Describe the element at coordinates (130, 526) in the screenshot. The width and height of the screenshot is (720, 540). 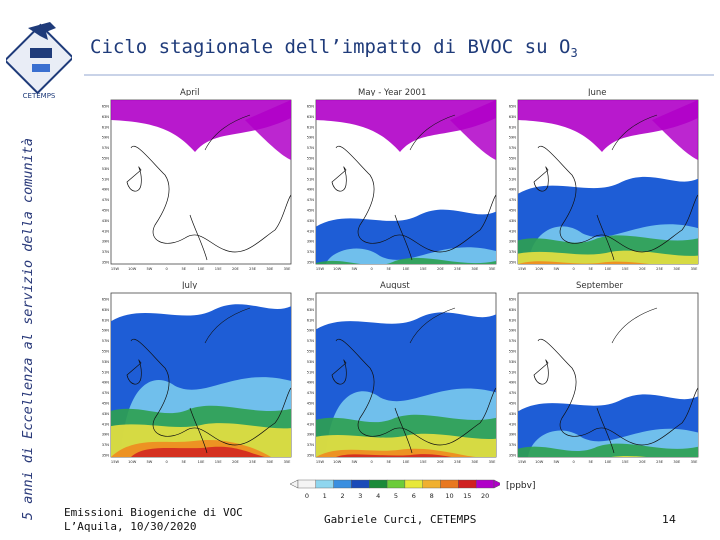
I see `footer-line2: L’Aquila, 10/30/2020` at that location.